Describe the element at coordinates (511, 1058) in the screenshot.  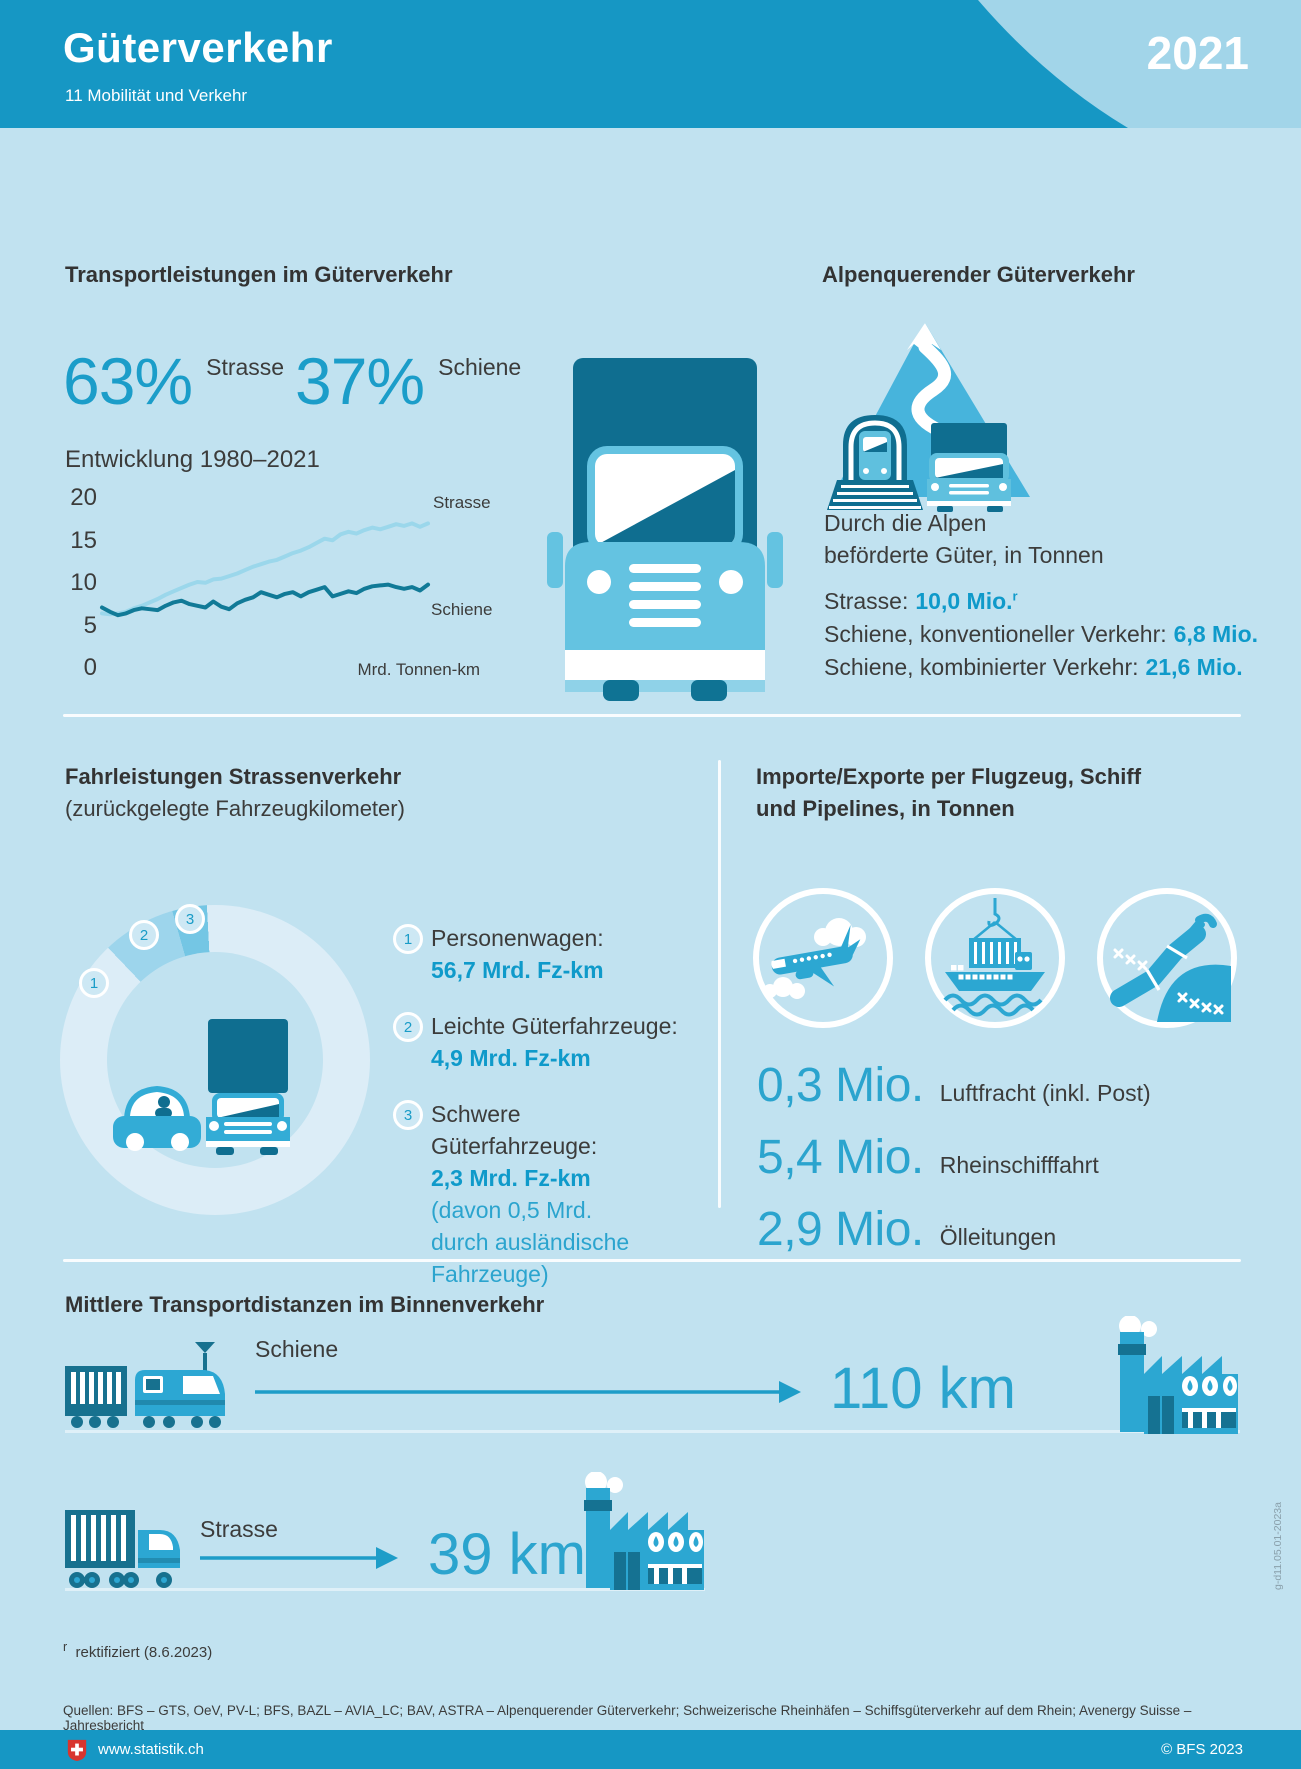
I see `legend-value-2: 4,9 Mrd. Fz-km` at that location.